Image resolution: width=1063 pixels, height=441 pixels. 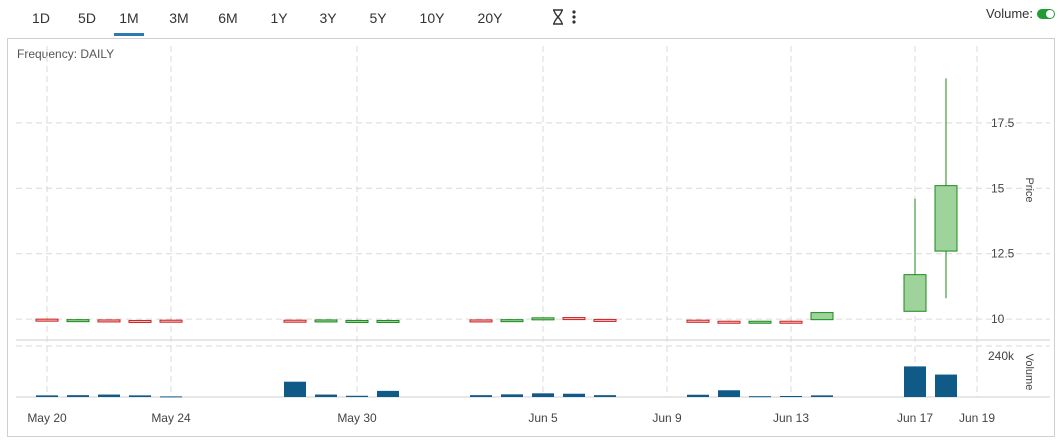 What do you see at coordinates (998, 319) in the screenshot?
I see `price-tick-label: 10` at bounding box center [998, 319].